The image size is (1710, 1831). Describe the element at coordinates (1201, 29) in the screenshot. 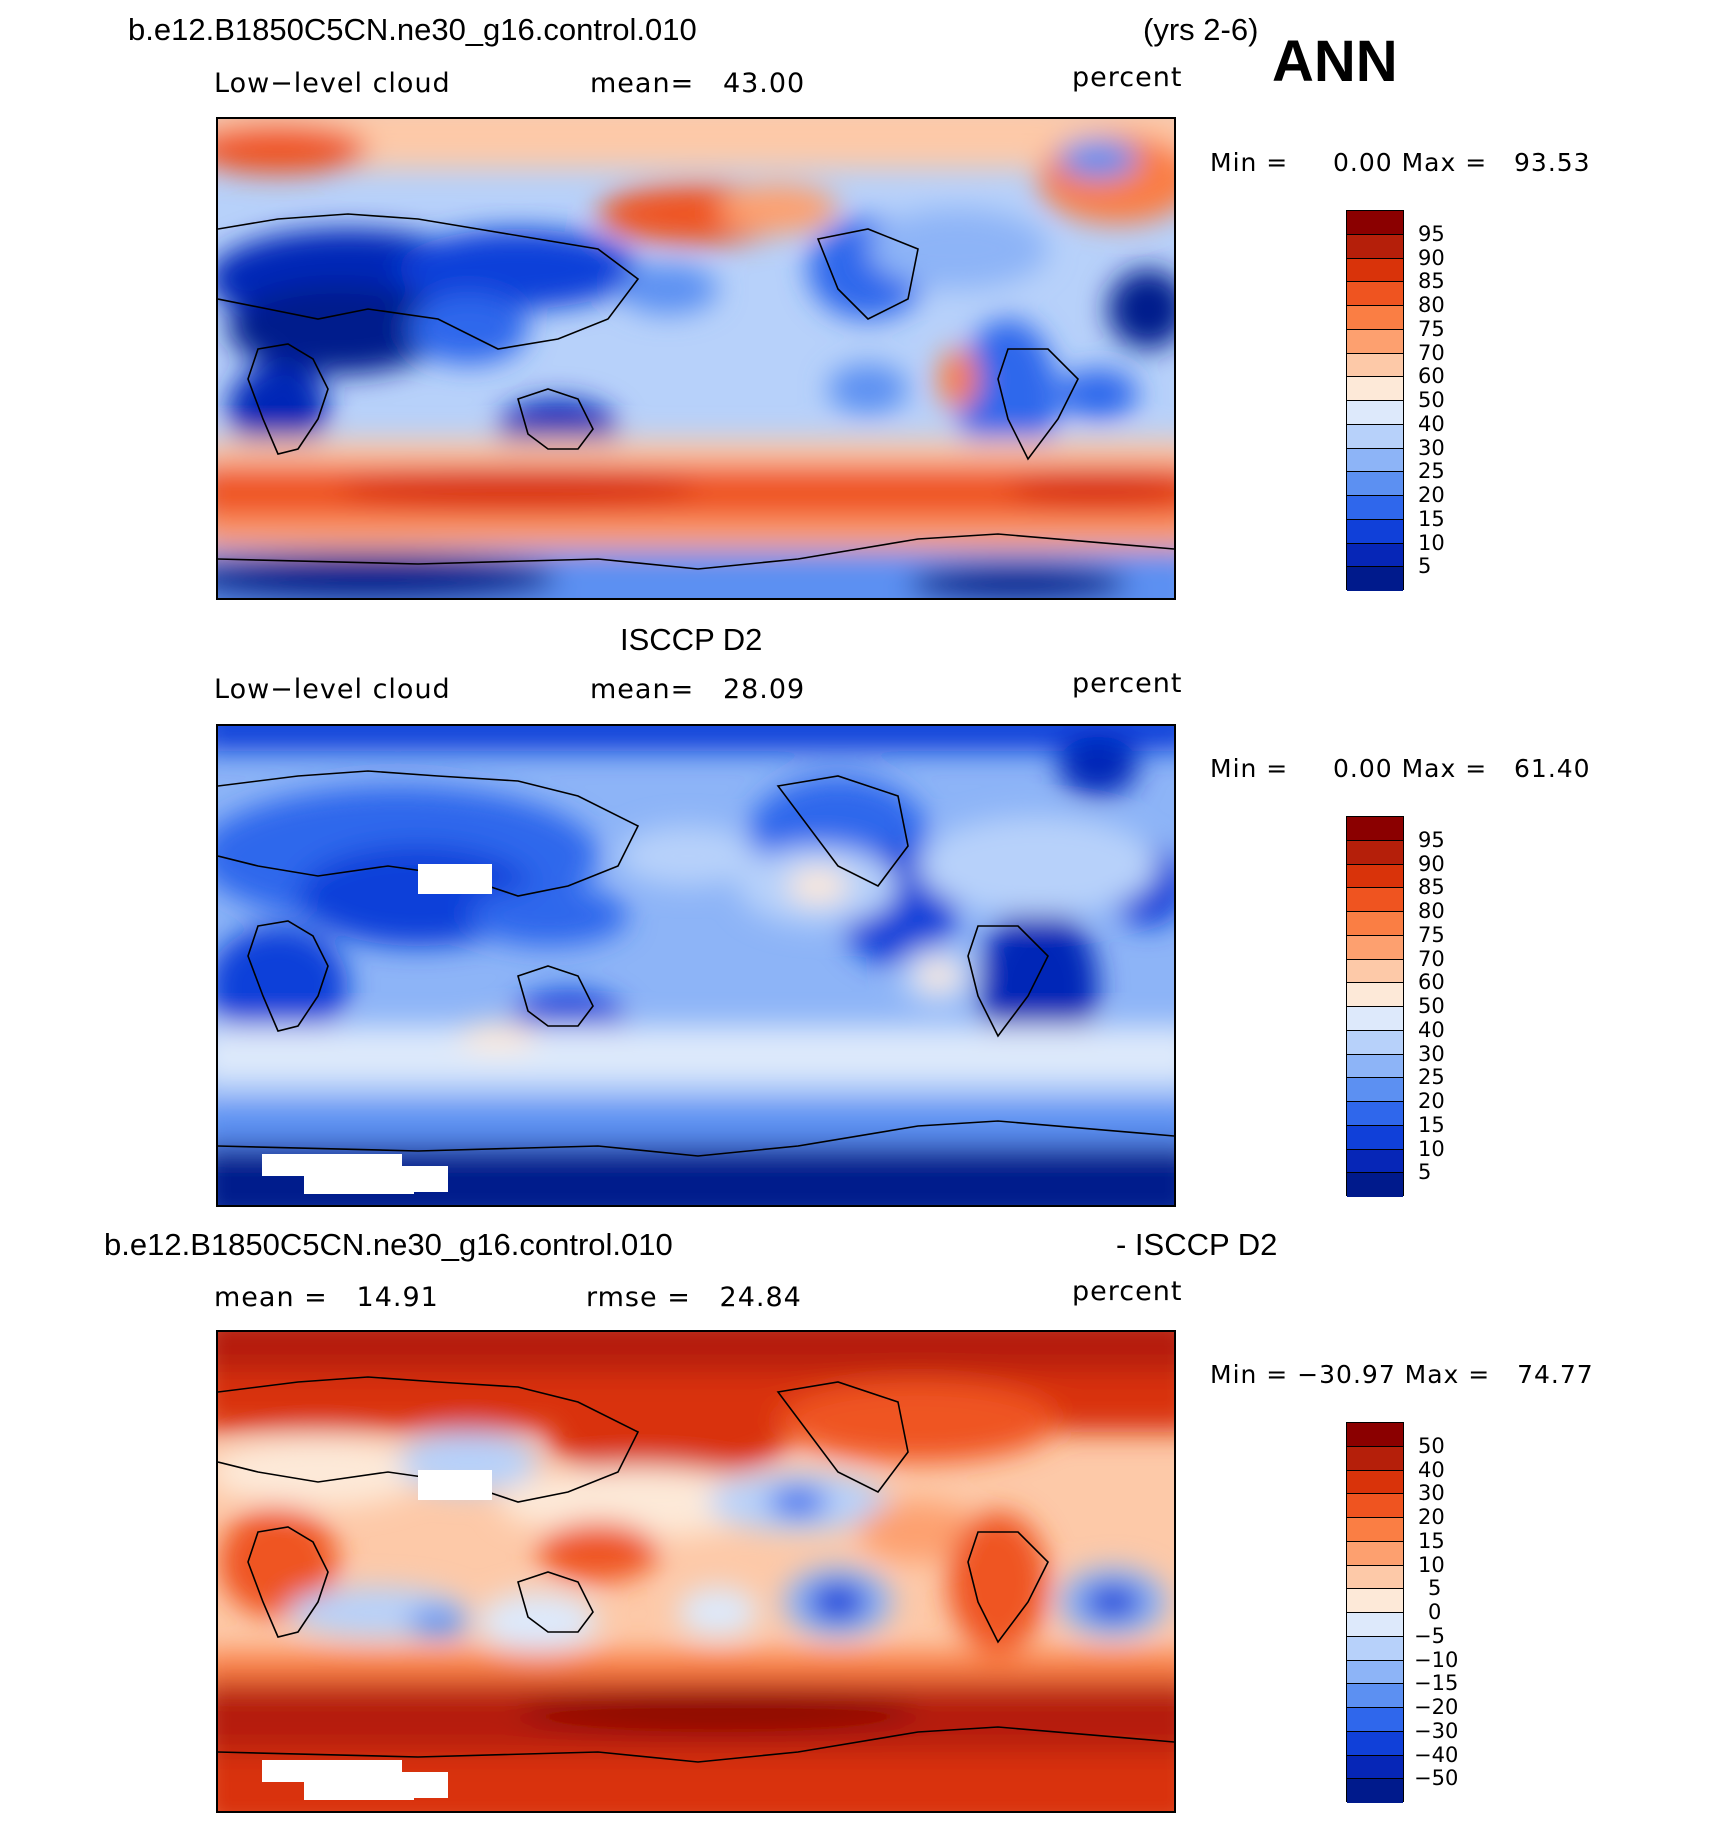

I see `years-label: (yrs 2-6)` at that location.